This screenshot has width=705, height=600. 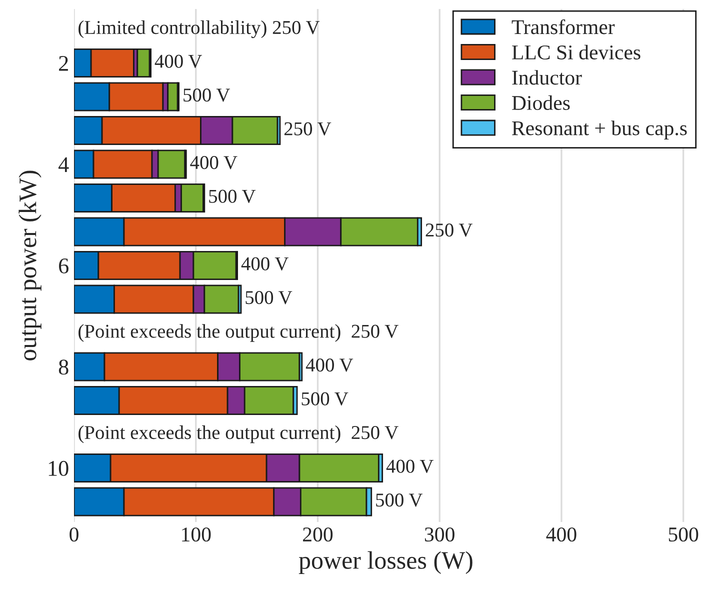 What do you see at coordinates (547, 77) in the screenshot?
I see `legend-label: Inductor` at bounding box center [547, 77].